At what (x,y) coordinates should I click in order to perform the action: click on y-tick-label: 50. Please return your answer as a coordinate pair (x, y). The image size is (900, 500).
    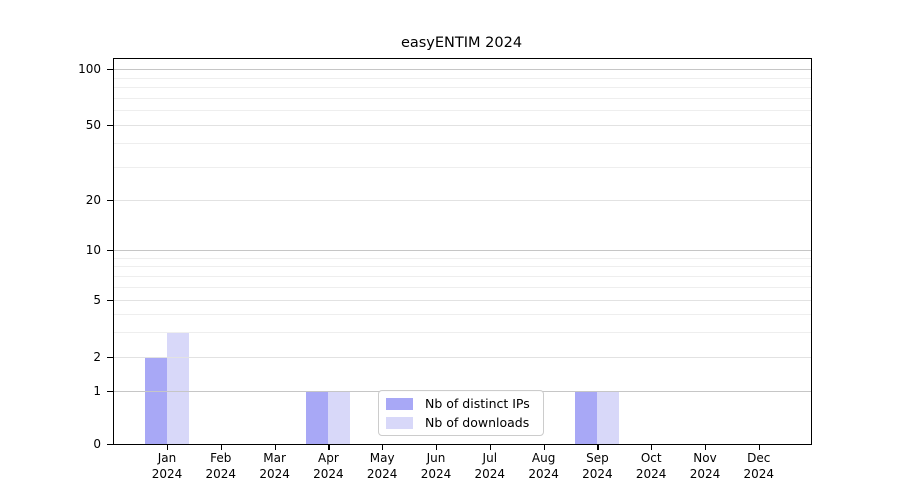
    Looking at the image, I should click on (93, 125).